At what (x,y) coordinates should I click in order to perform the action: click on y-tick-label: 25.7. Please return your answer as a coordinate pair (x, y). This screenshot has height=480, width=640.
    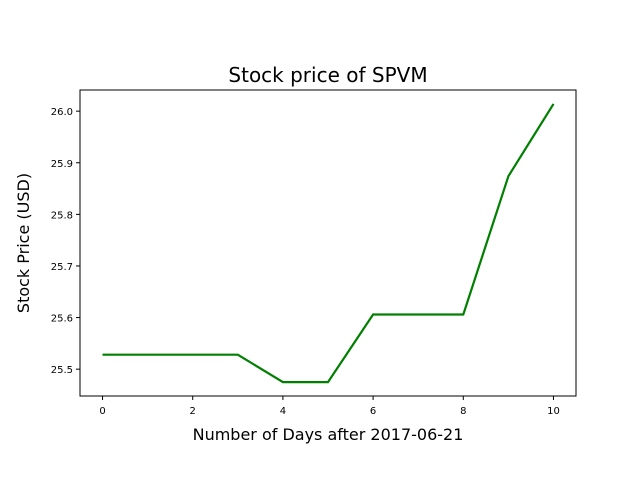
    Looking at the image, I should click on (62, 267).